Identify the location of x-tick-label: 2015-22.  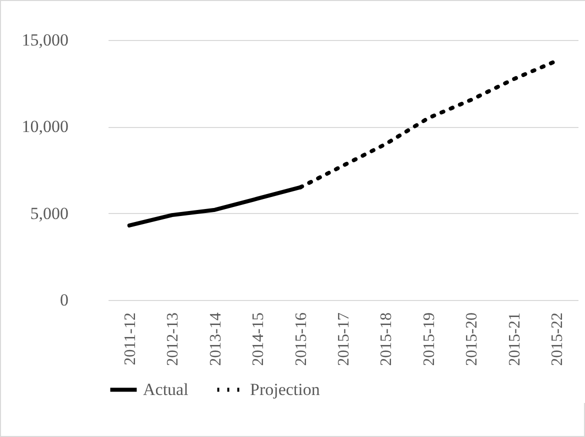
(557, 339).